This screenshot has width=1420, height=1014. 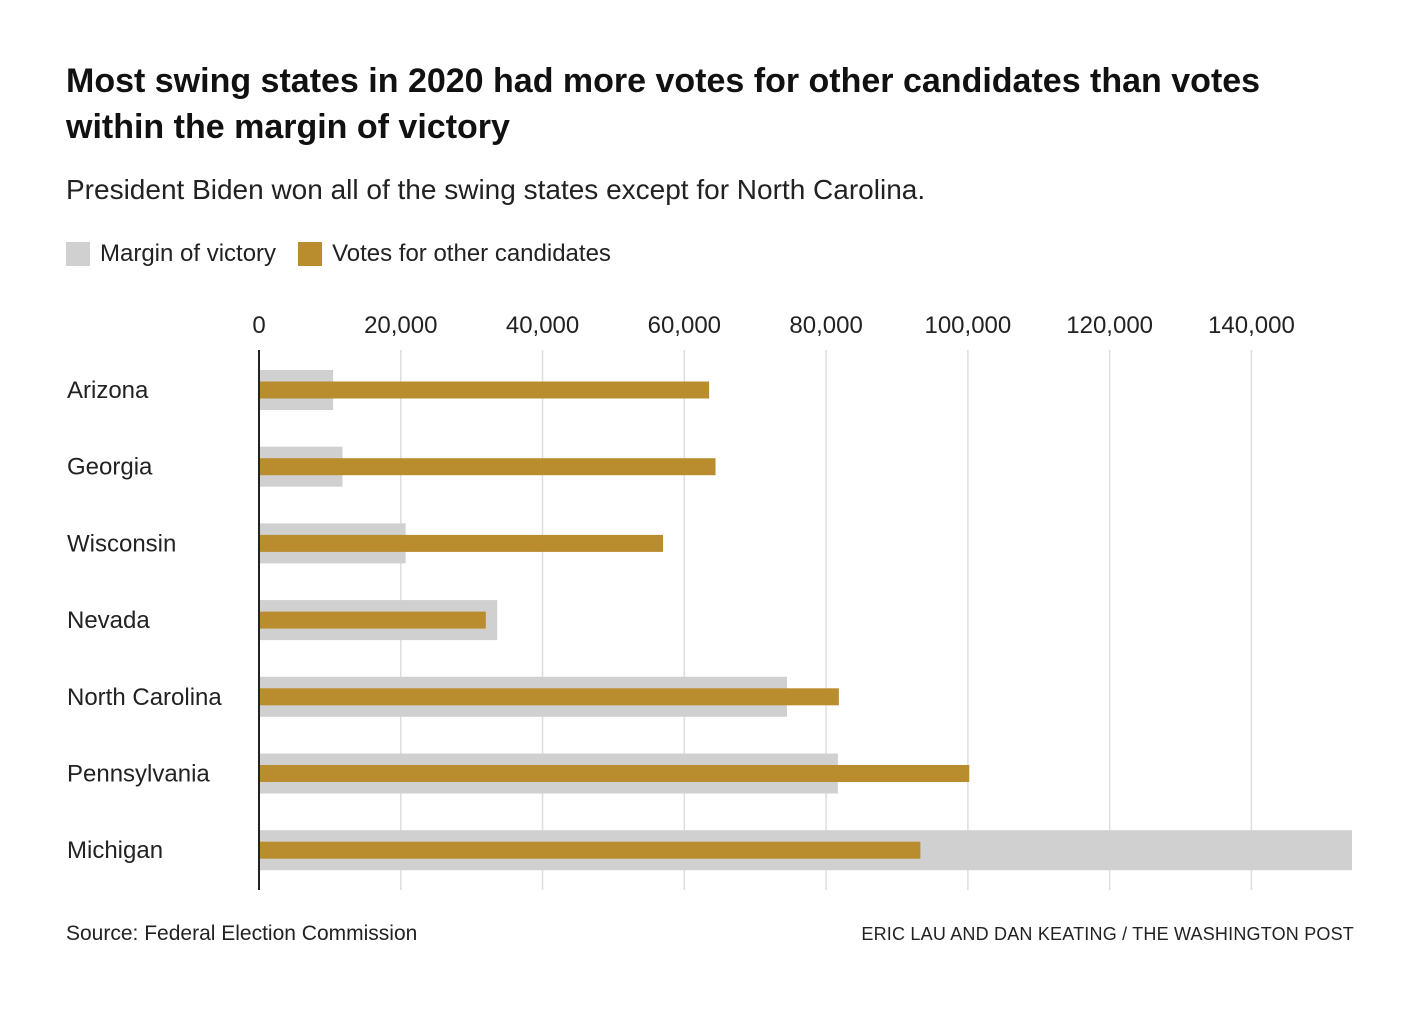 I want to click on x-tick-label: 100,000, so click(x=967, y=325).